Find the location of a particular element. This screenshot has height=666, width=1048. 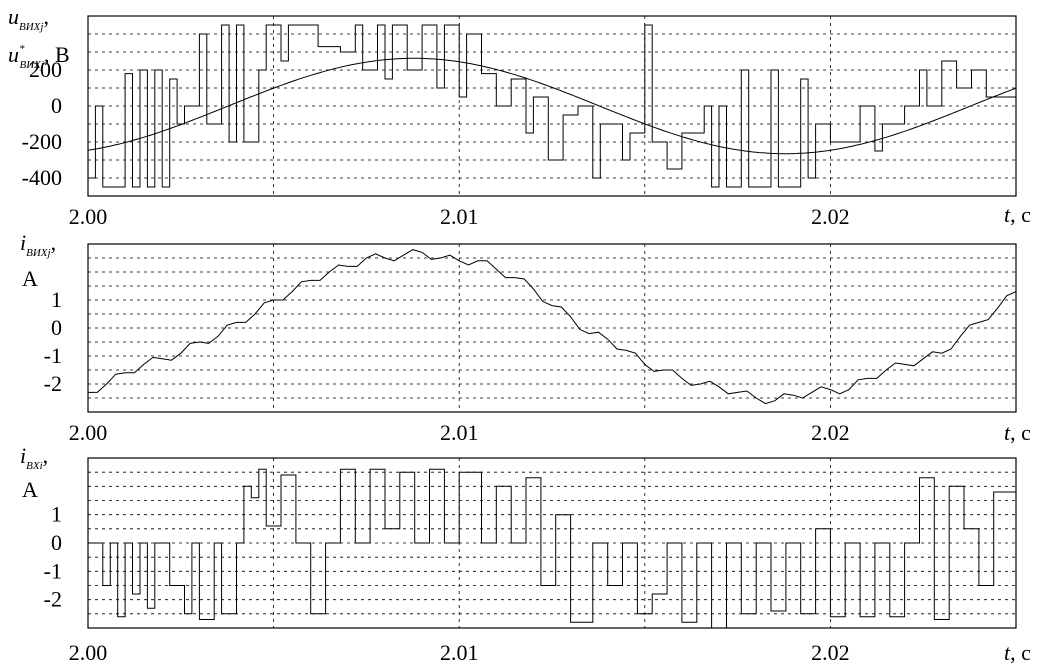

panel-bottom-ylabel-sub: BXi is located at coordinates (34, 466).